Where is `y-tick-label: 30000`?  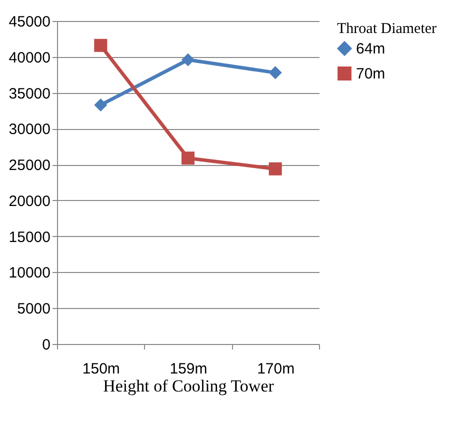
y-tick-label: 30000 is located at coordinates (29, 129).